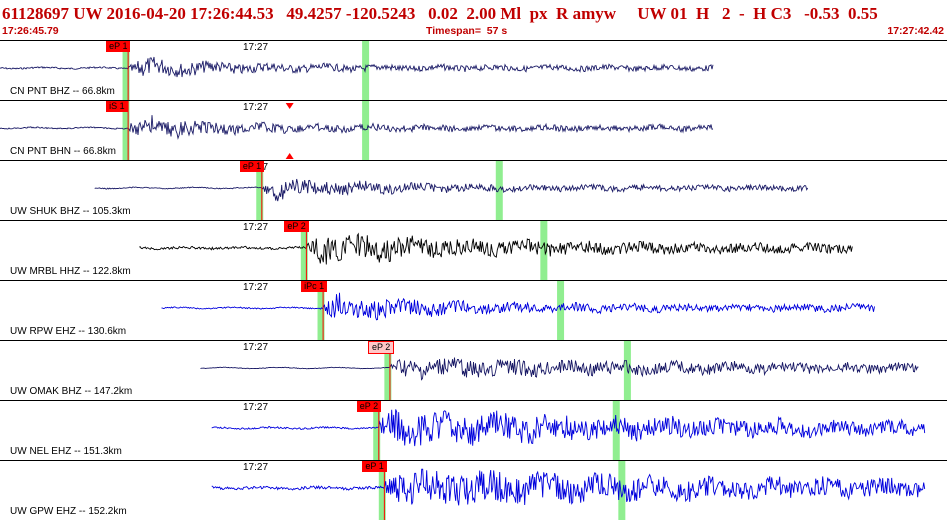 Image resolution: width=947 pixels, height=520 pixels. What do you see at coordinates (62, 91) in the screenshot?
I see `channel-label: CN PNT BHZ -- 66.8km` at bounding box center [62, 91].